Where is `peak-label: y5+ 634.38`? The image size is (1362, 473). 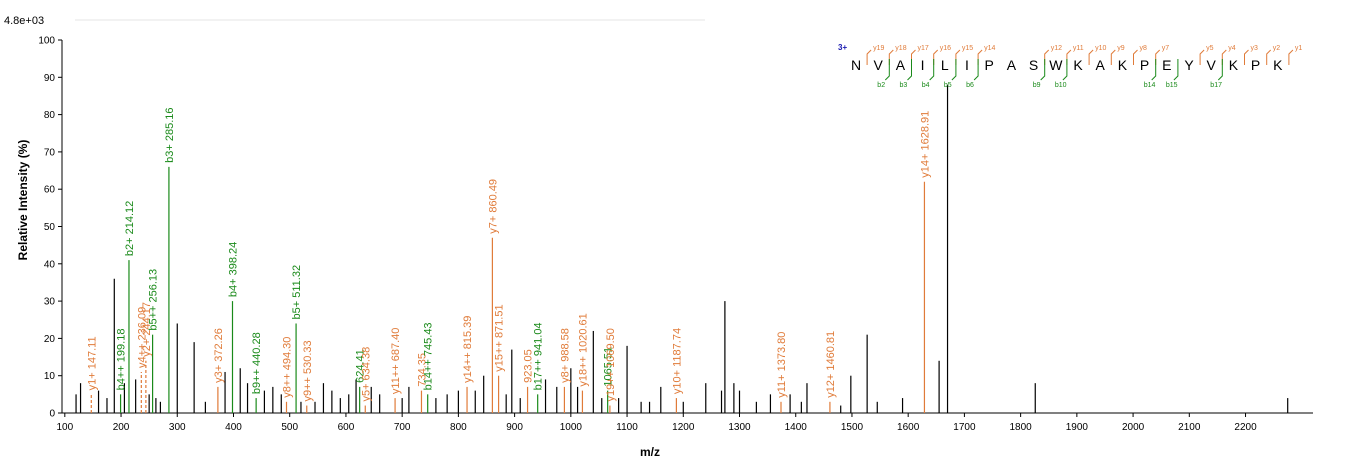
peak-label: y5+ 634.38 is located at coordinates (366, 374).